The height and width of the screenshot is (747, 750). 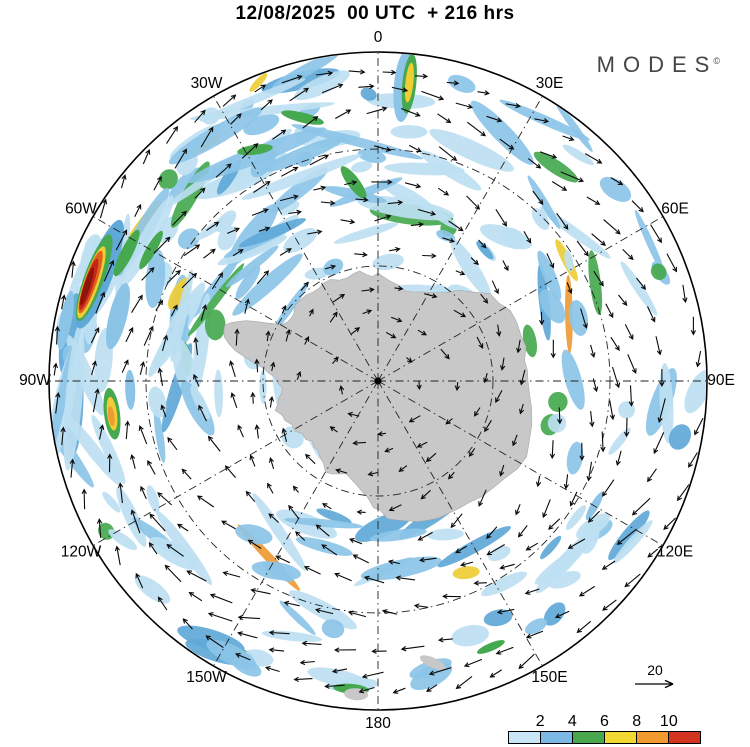 What do you see at coordinates (81, 552) in the screenshot?
I see `longitude-label: 120W` at bounding box center [81, 552].